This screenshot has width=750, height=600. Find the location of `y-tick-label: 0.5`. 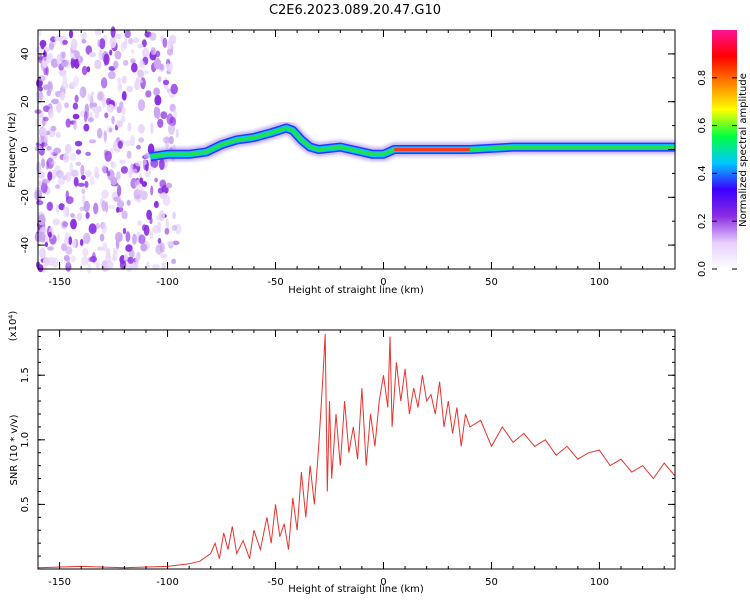

y-tick-label: 0.5 is located at coordinates (25, 504).